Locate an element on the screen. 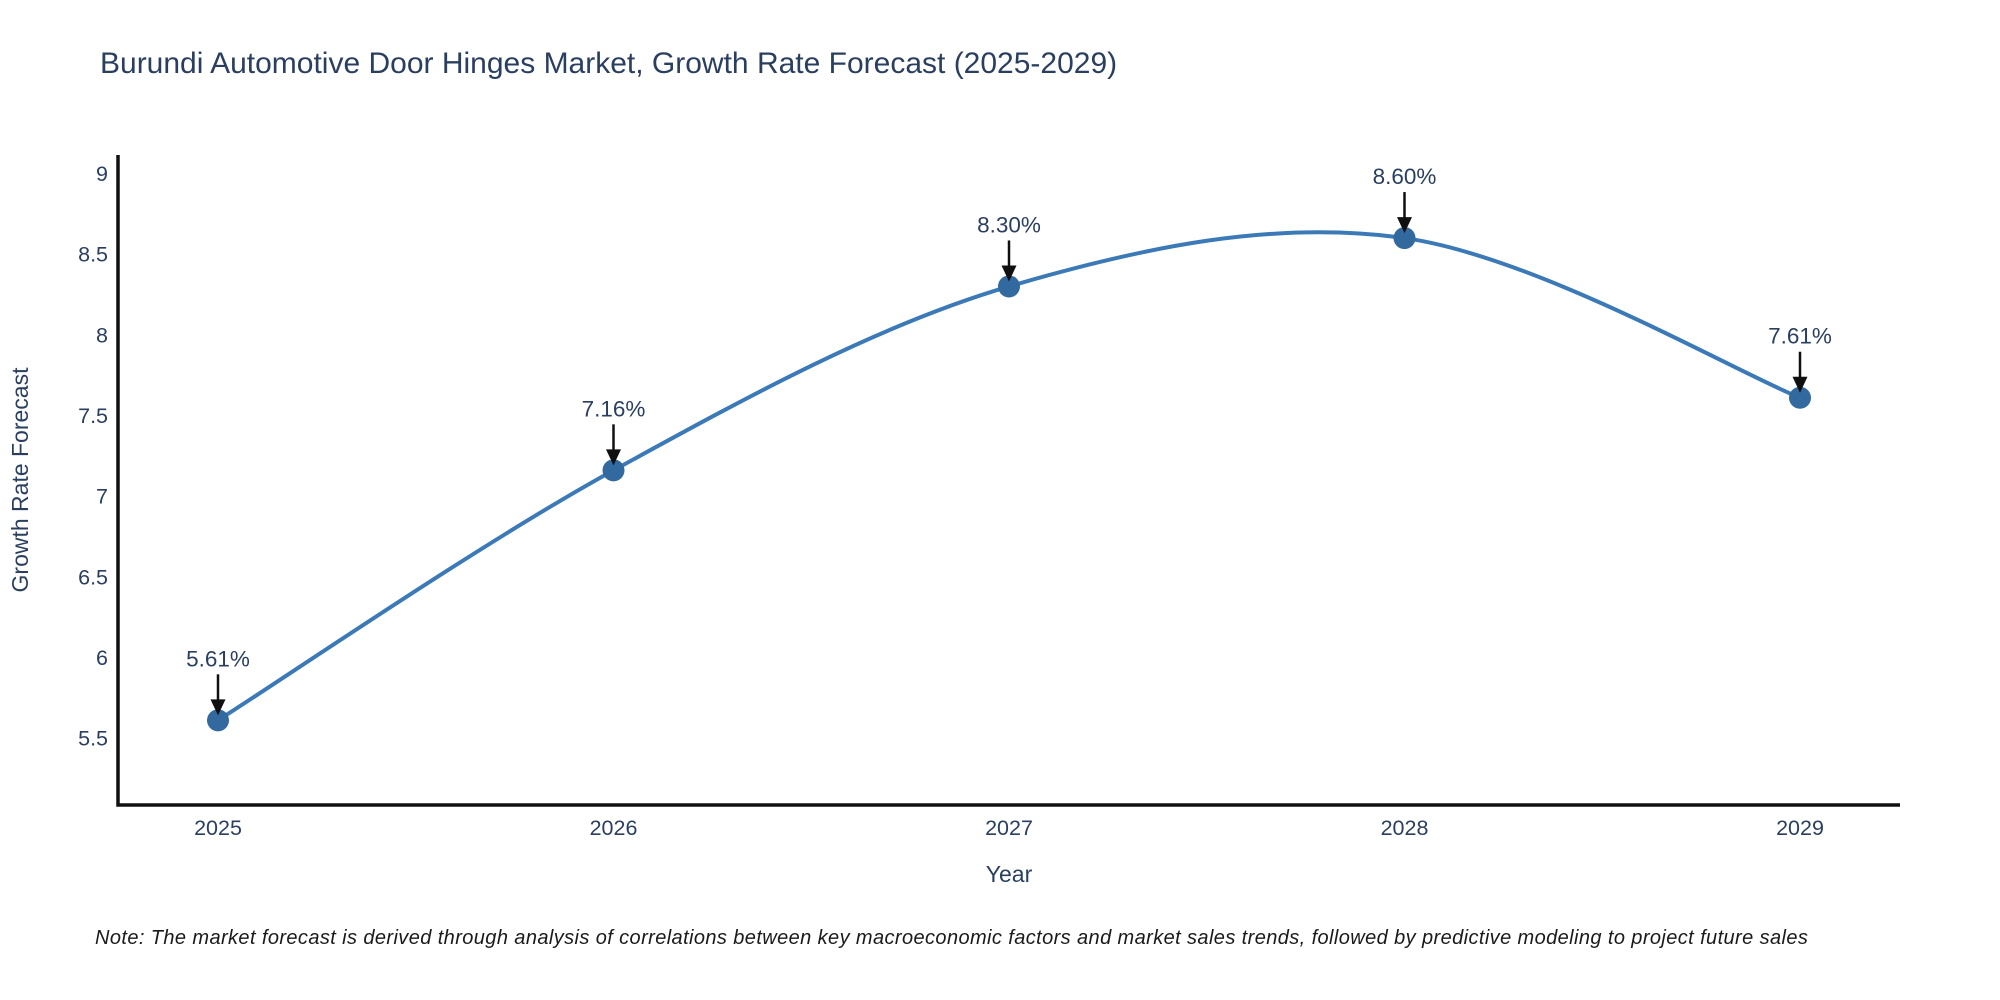 This screenshot has width=2000, height=1000. y-axis-title: Growth Rate Forecast is located at coordinates (20, 480).